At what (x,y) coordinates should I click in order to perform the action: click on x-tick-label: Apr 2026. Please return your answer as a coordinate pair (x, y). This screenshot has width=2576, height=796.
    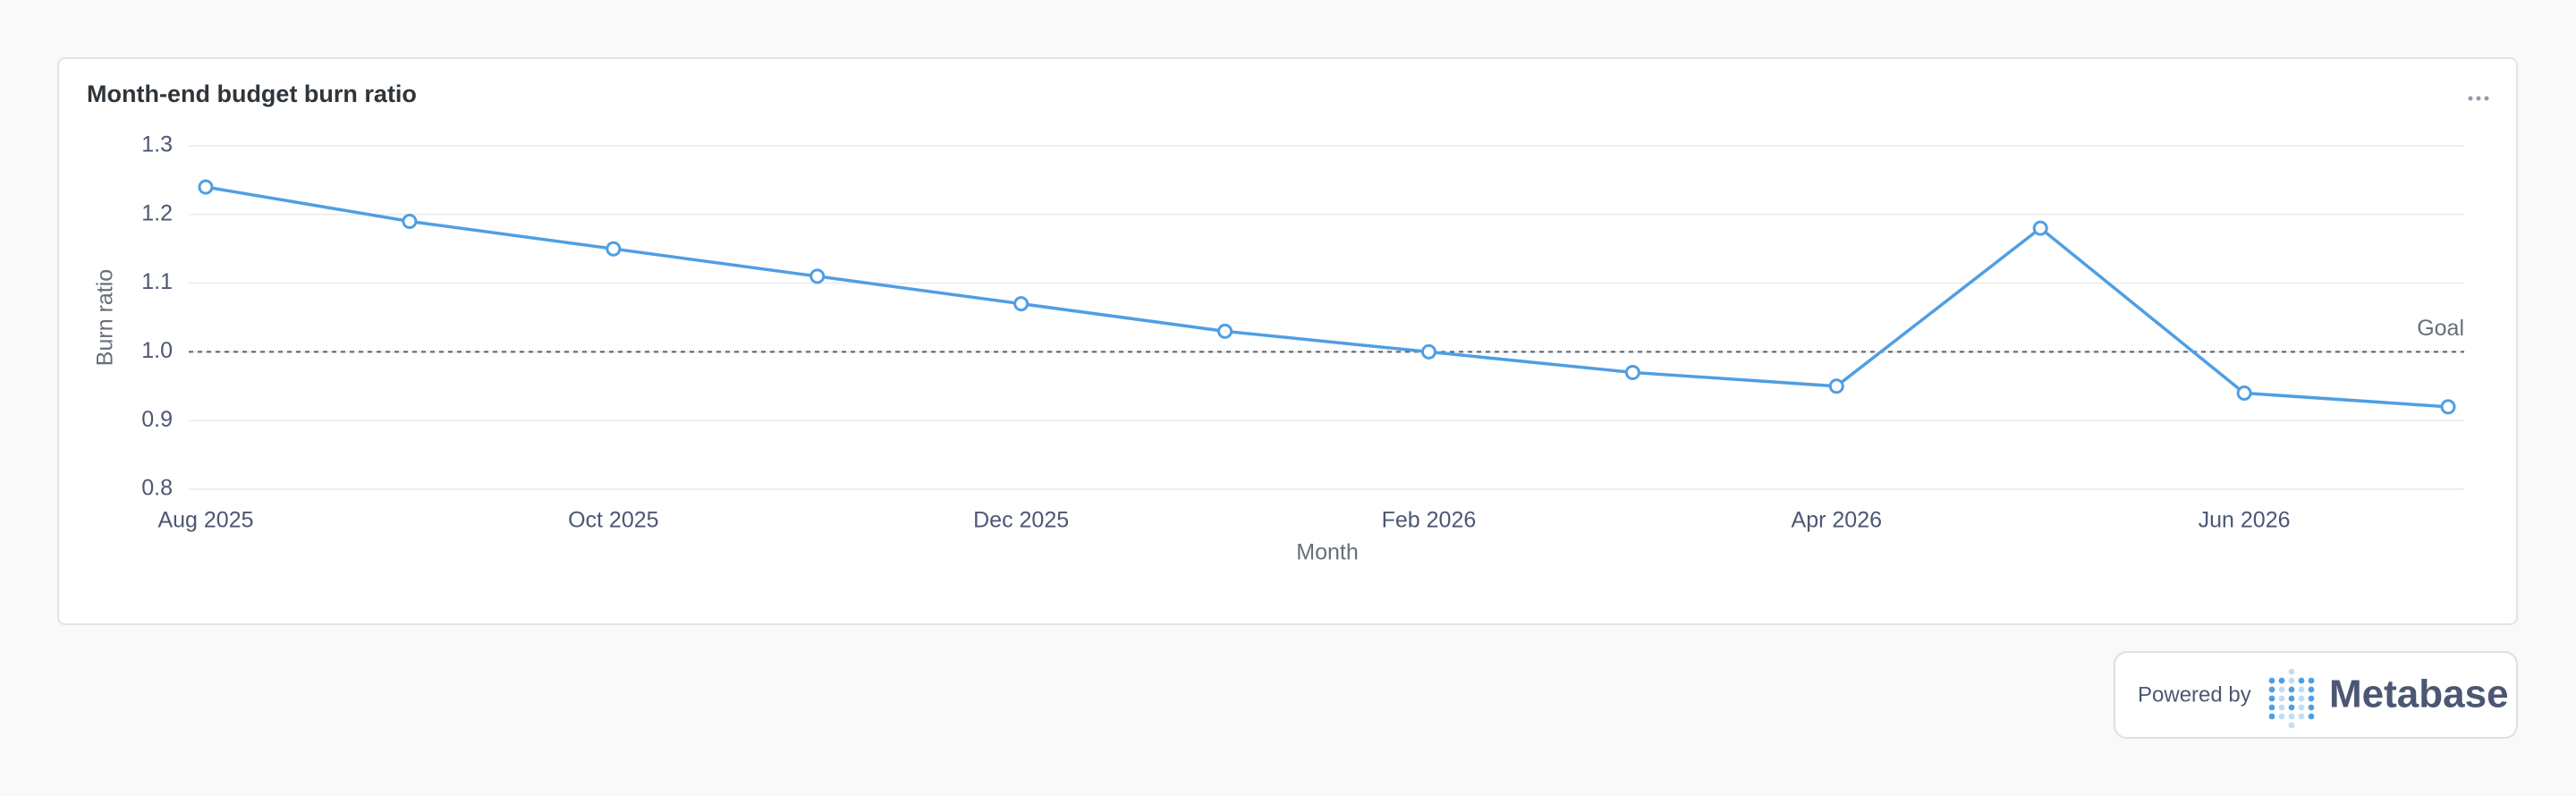
    Looking at the image, I should click on (1837, 520).